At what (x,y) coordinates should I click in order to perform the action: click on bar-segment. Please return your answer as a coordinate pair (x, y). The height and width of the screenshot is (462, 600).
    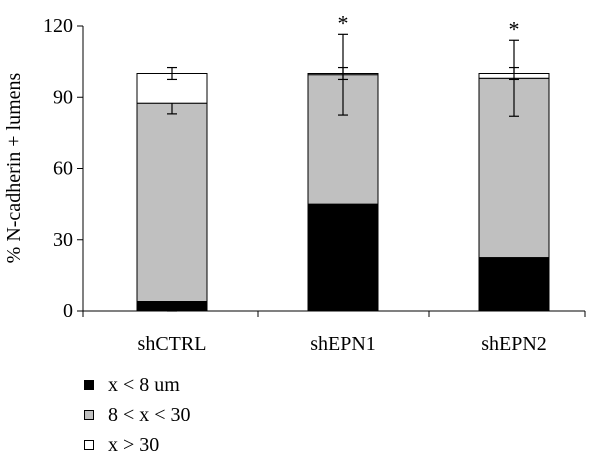
    Looking at the image, I should click on (172, 202).